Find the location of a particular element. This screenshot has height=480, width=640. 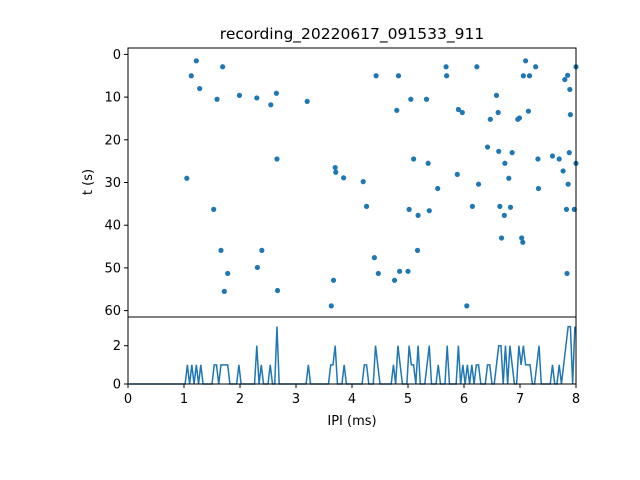

x-tick-label: 1 is located at coordinates (184, 399).